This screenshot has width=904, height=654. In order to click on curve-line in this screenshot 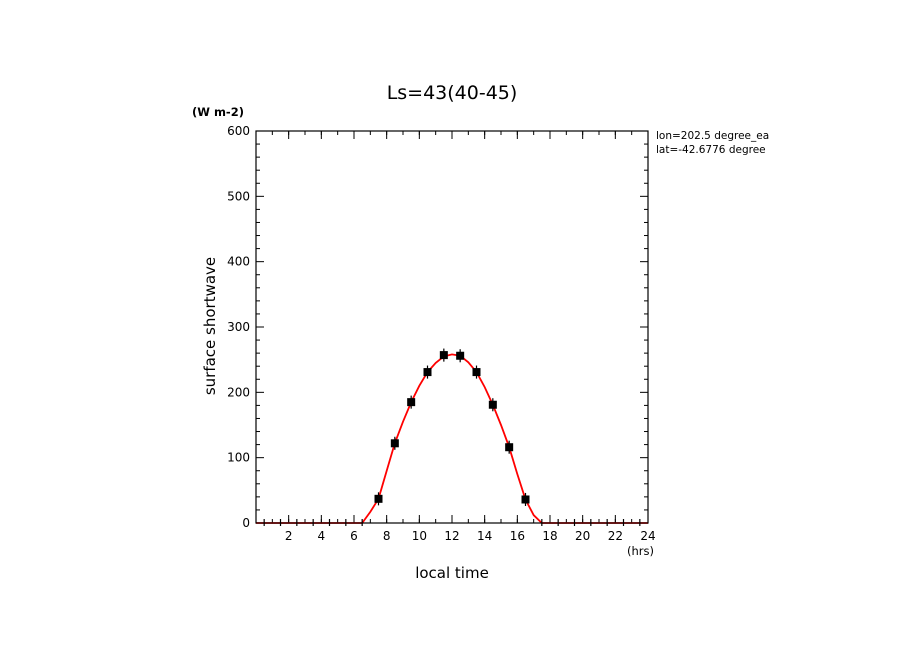, I will do `click(452, 438)`.